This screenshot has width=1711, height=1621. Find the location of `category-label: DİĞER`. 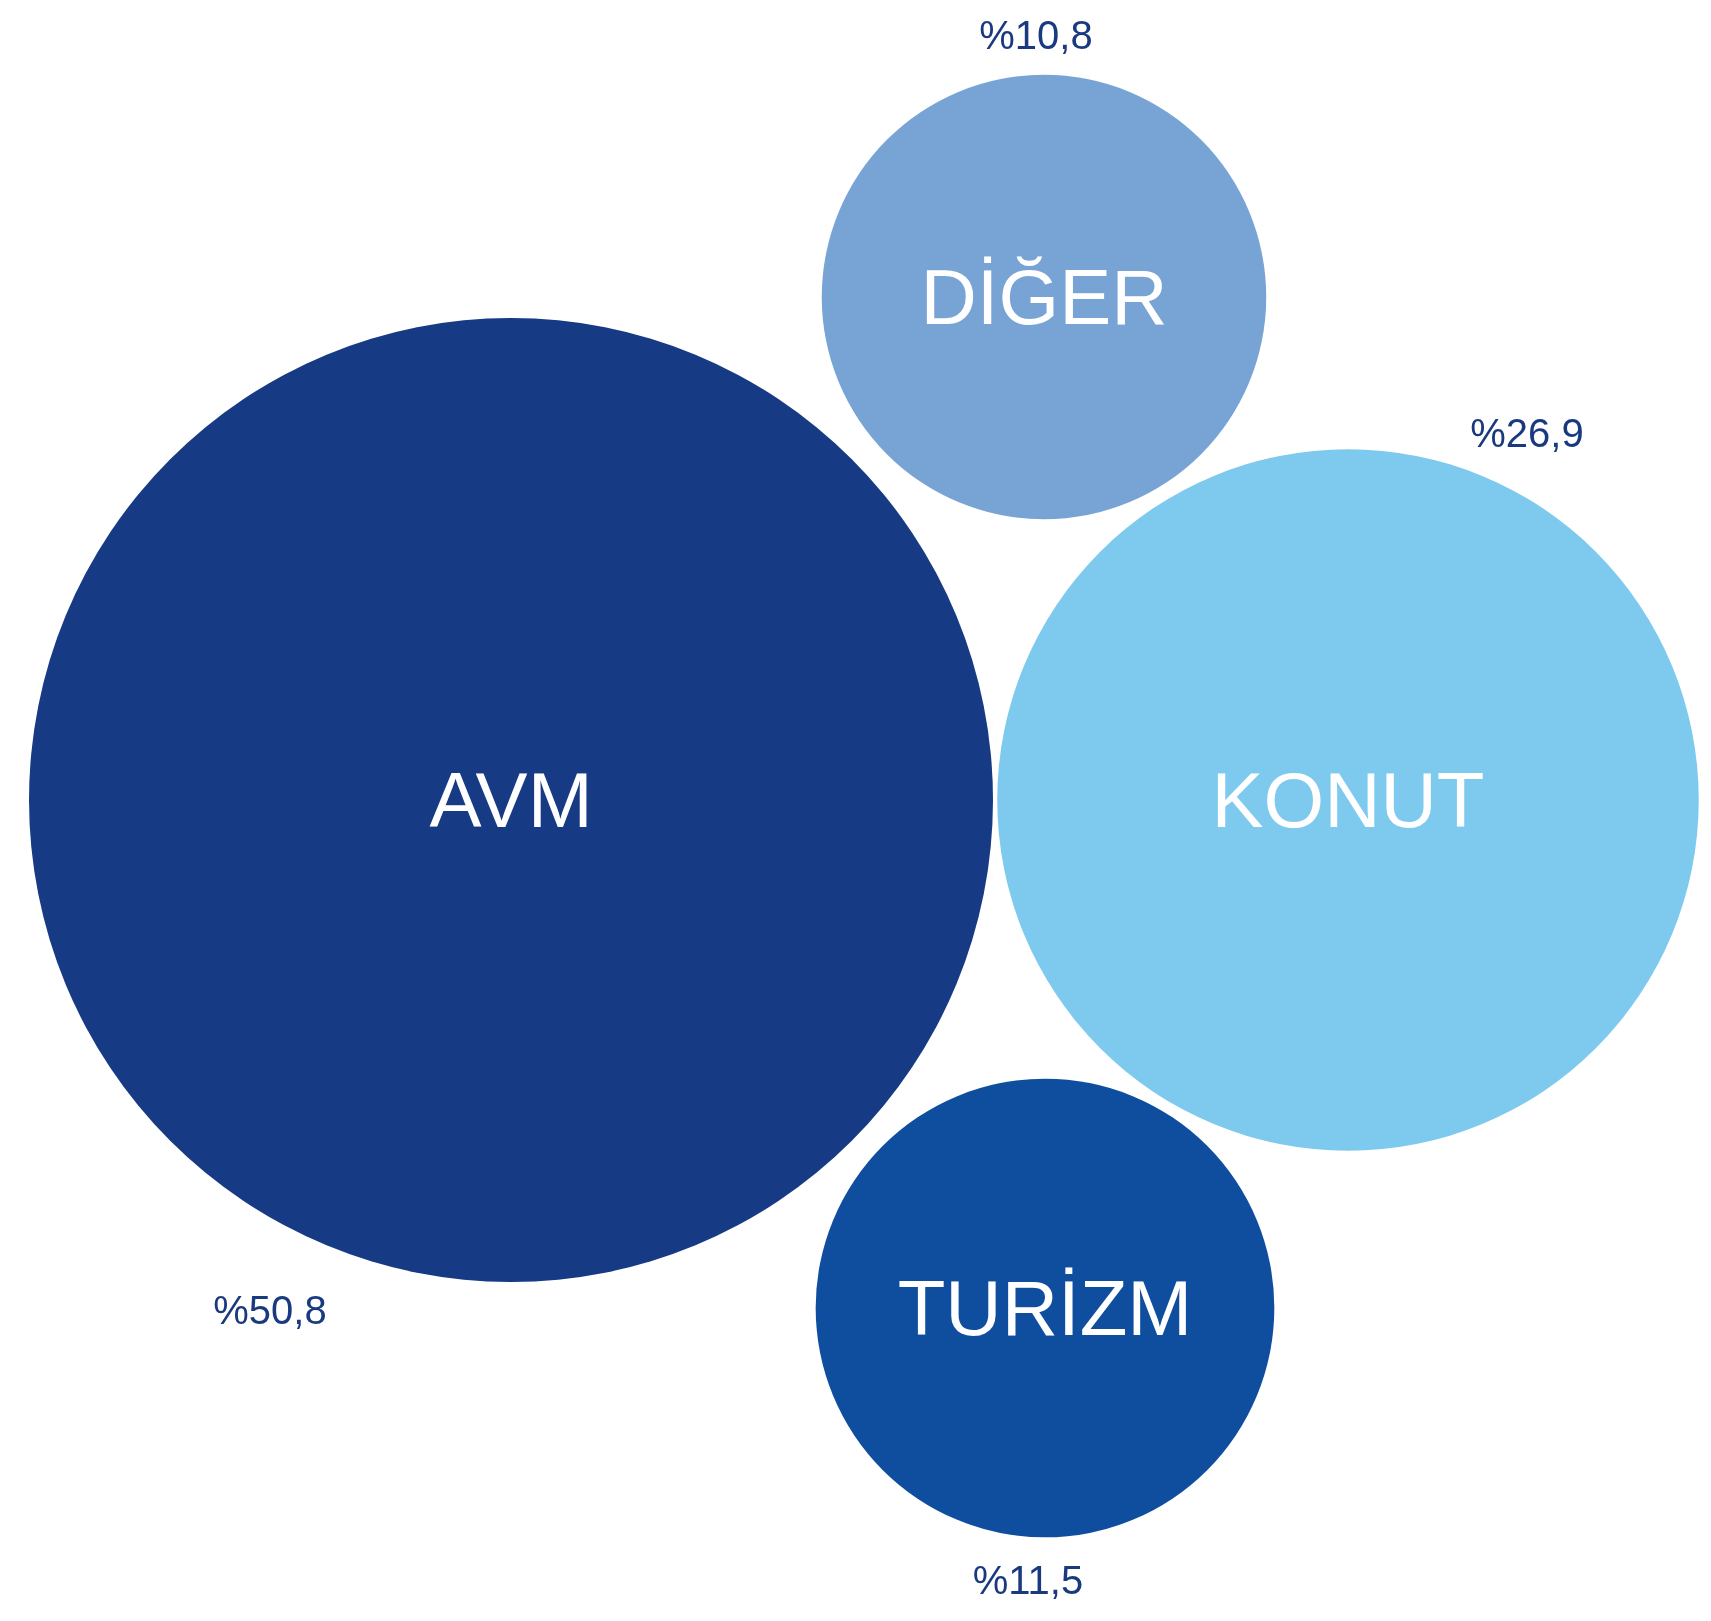

category-label: DİĞER is located at coordinates (1044, 297).